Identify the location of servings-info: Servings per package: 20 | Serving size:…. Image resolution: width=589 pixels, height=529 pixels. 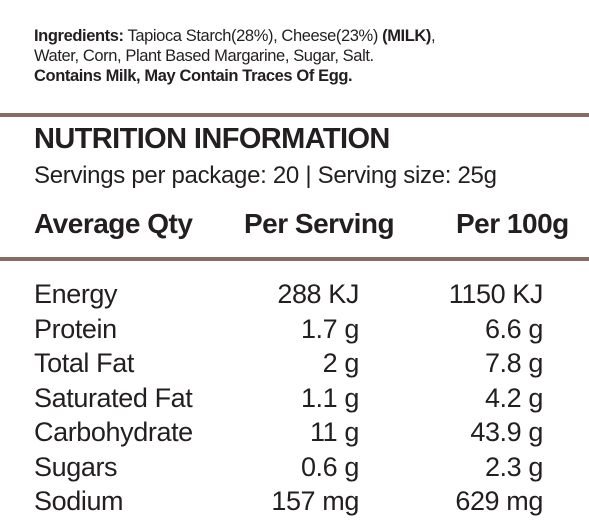
(265, 175).